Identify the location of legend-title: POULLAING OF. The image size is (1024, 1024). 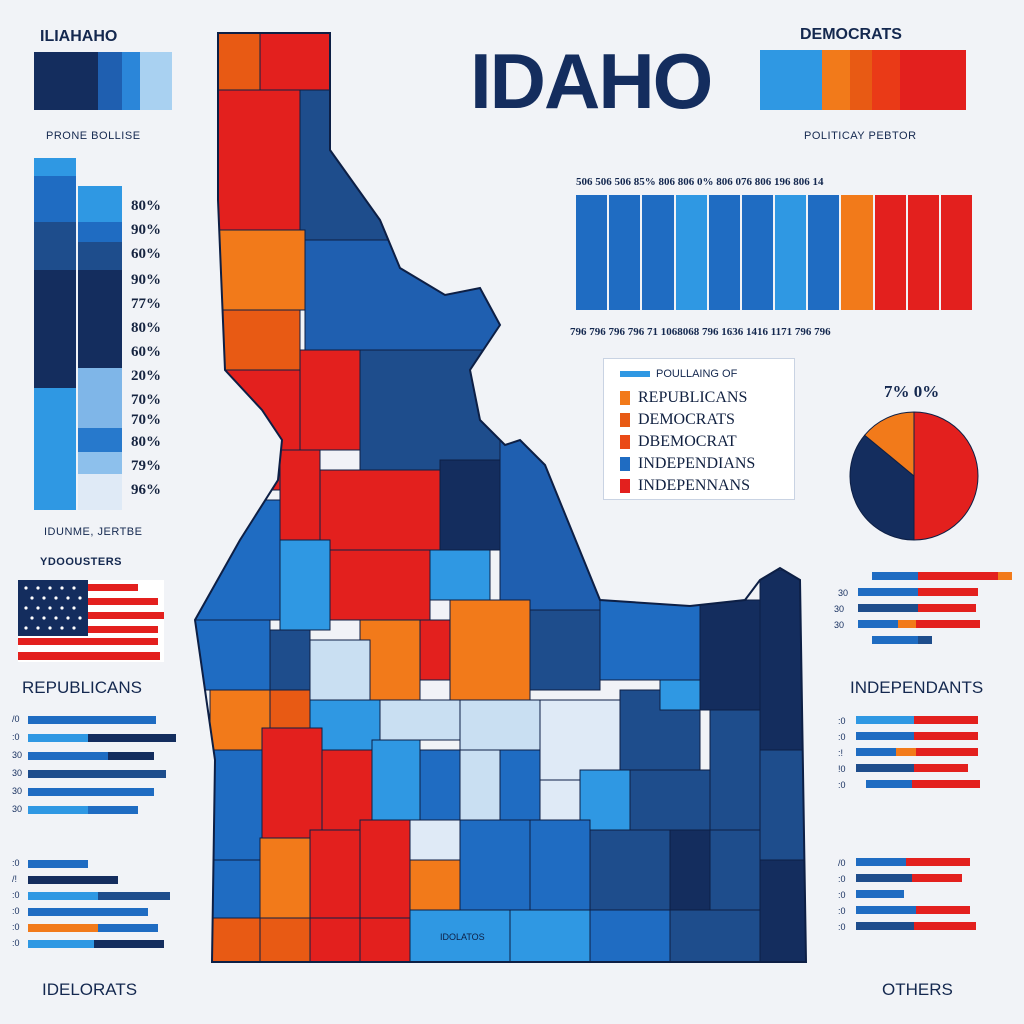
(697, 374).